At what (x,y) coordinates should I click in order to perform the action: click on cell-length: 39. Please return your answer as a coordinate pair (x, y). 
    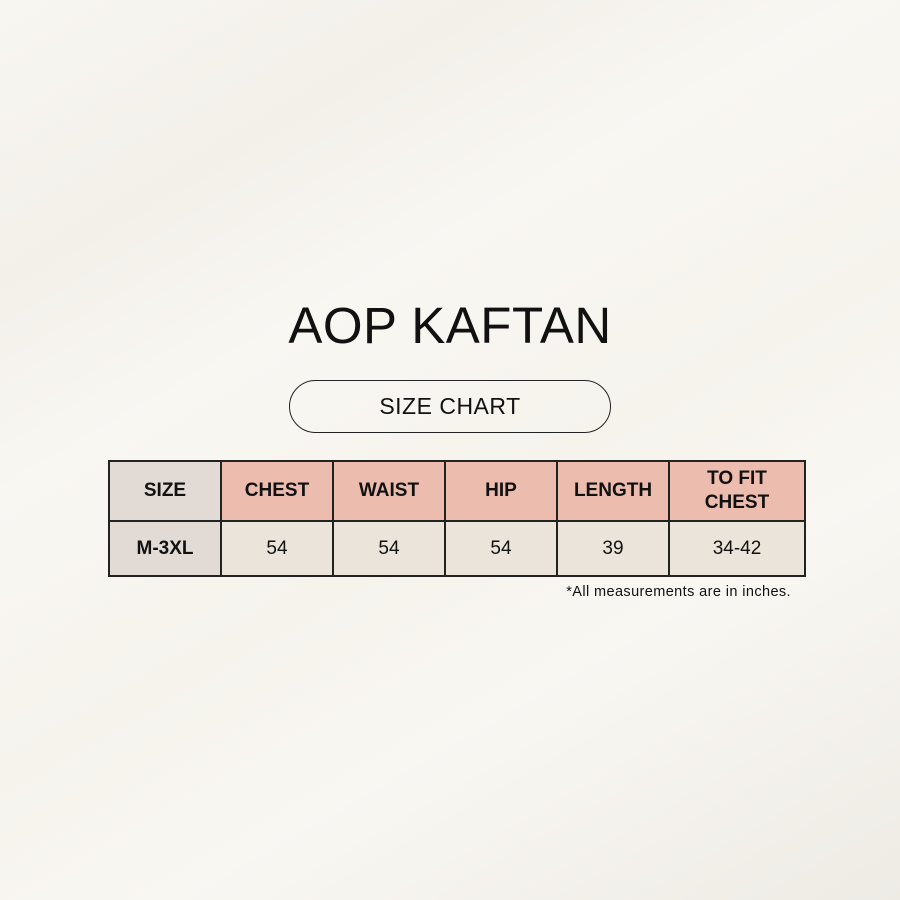
    Looking at the image, I should click on (613, 548).